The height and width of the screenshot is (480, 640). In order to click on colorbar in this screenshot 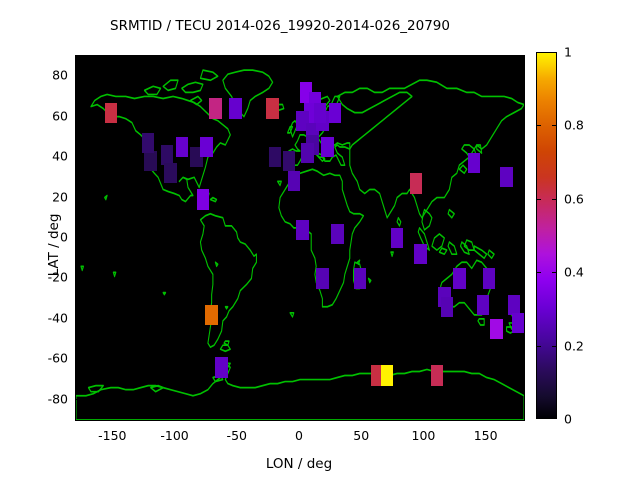, I will do `click(546, 235)`.